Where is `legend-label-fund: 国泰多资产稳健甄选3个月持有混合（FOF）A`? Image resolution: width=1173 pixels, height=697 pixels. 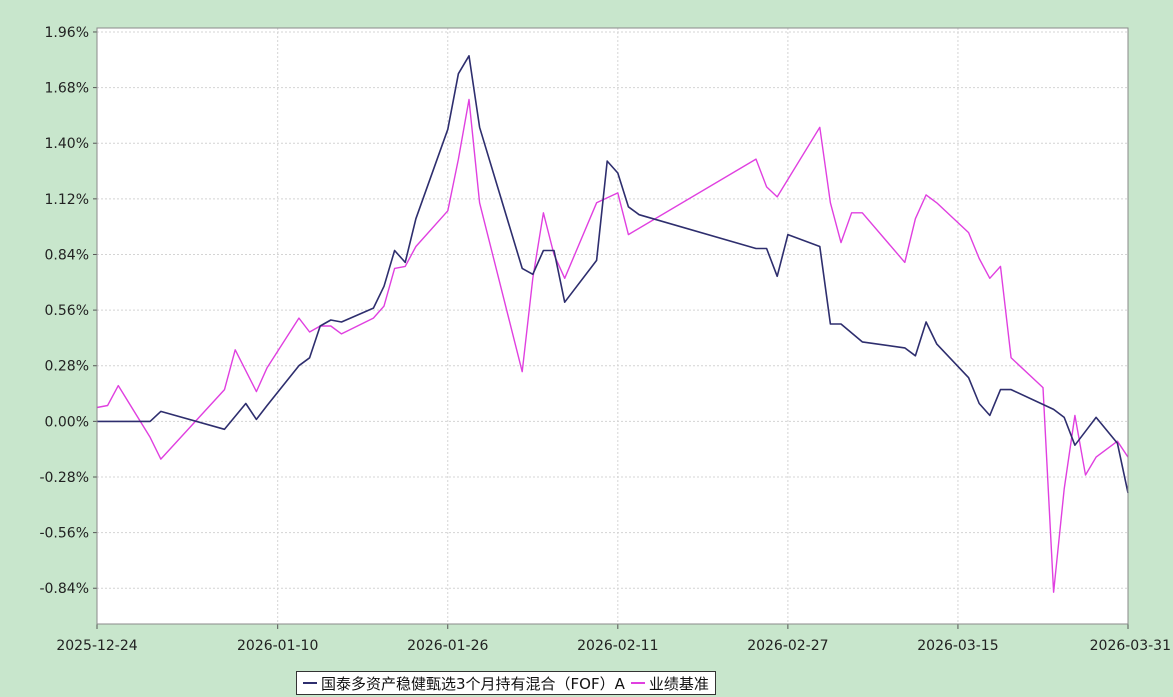
legend-label-fund: 国泰多资产稳健甄选3个月持有混合（FOF）A is located at coordinates (473, 683).